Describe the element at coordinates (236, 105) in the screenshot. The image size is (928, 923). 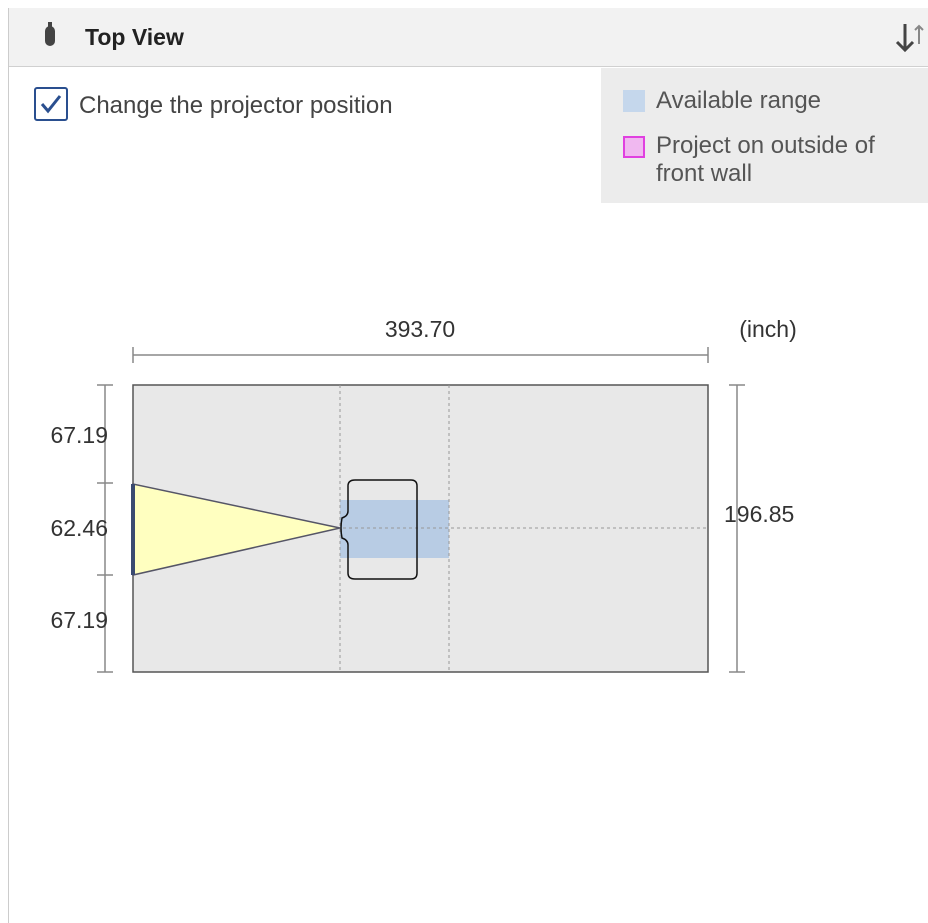
I see `checkbox-label: Change the projector position` at that location.